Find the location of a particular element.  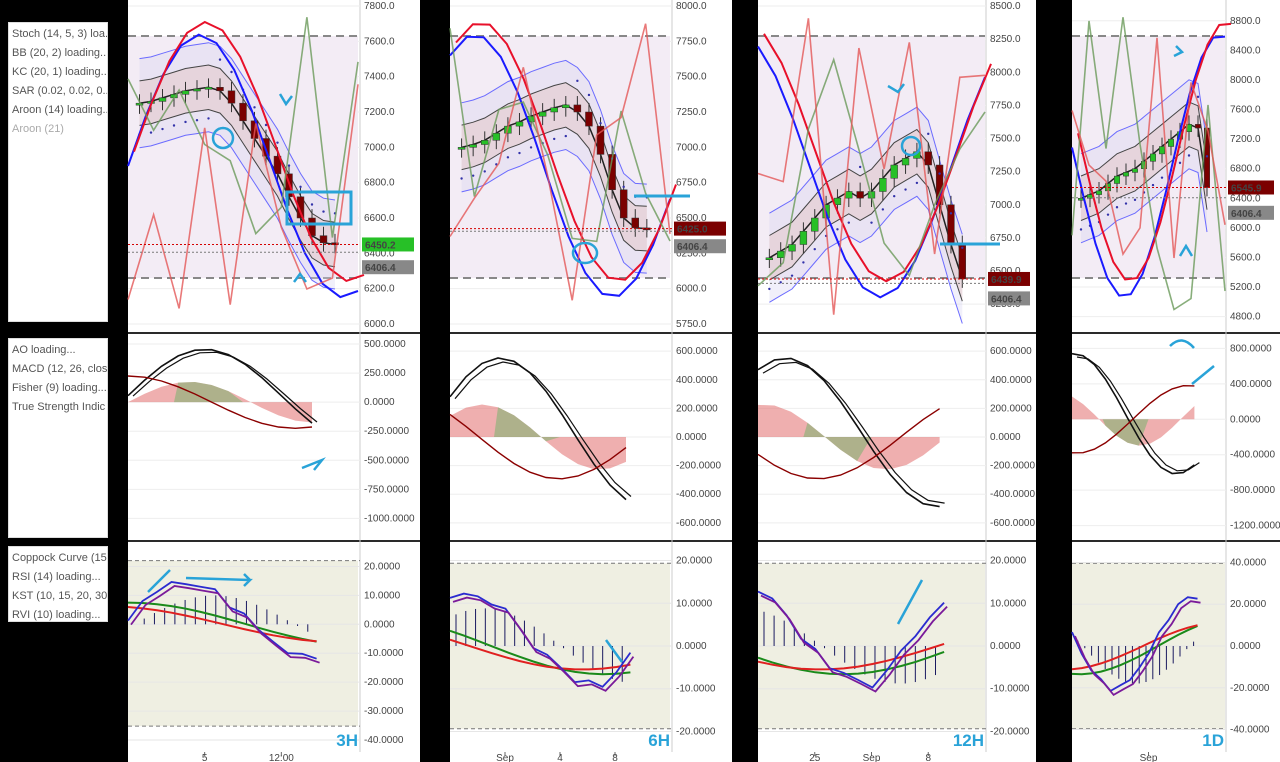

mom-tick-label: 40.0000 is located at coordinates (1248, 562).